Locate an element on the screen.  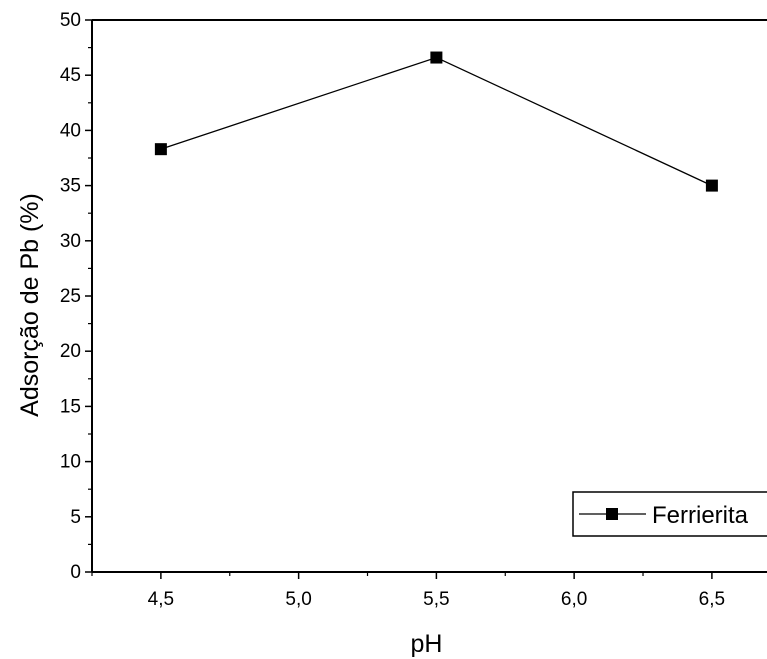
x-tick-label-3: 6,0 is located at coordinates (574, 599).